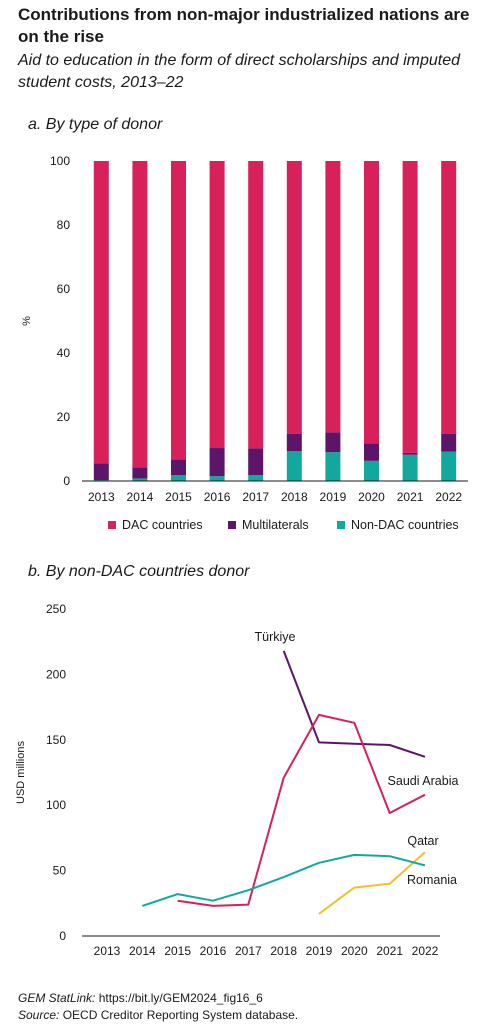 This screenshot has height=1030, width=492. Describe the element at coordinates (405, 525) in the screenshot. I see `legend-label: Non-DAC countries` at that location.